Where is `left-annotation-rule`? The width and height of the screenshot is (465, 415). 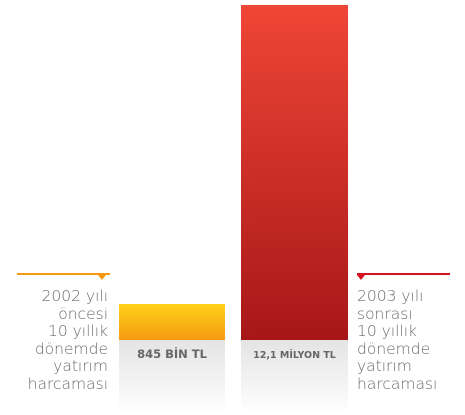 left-annotation-rule is located at coordinates (63, 274).